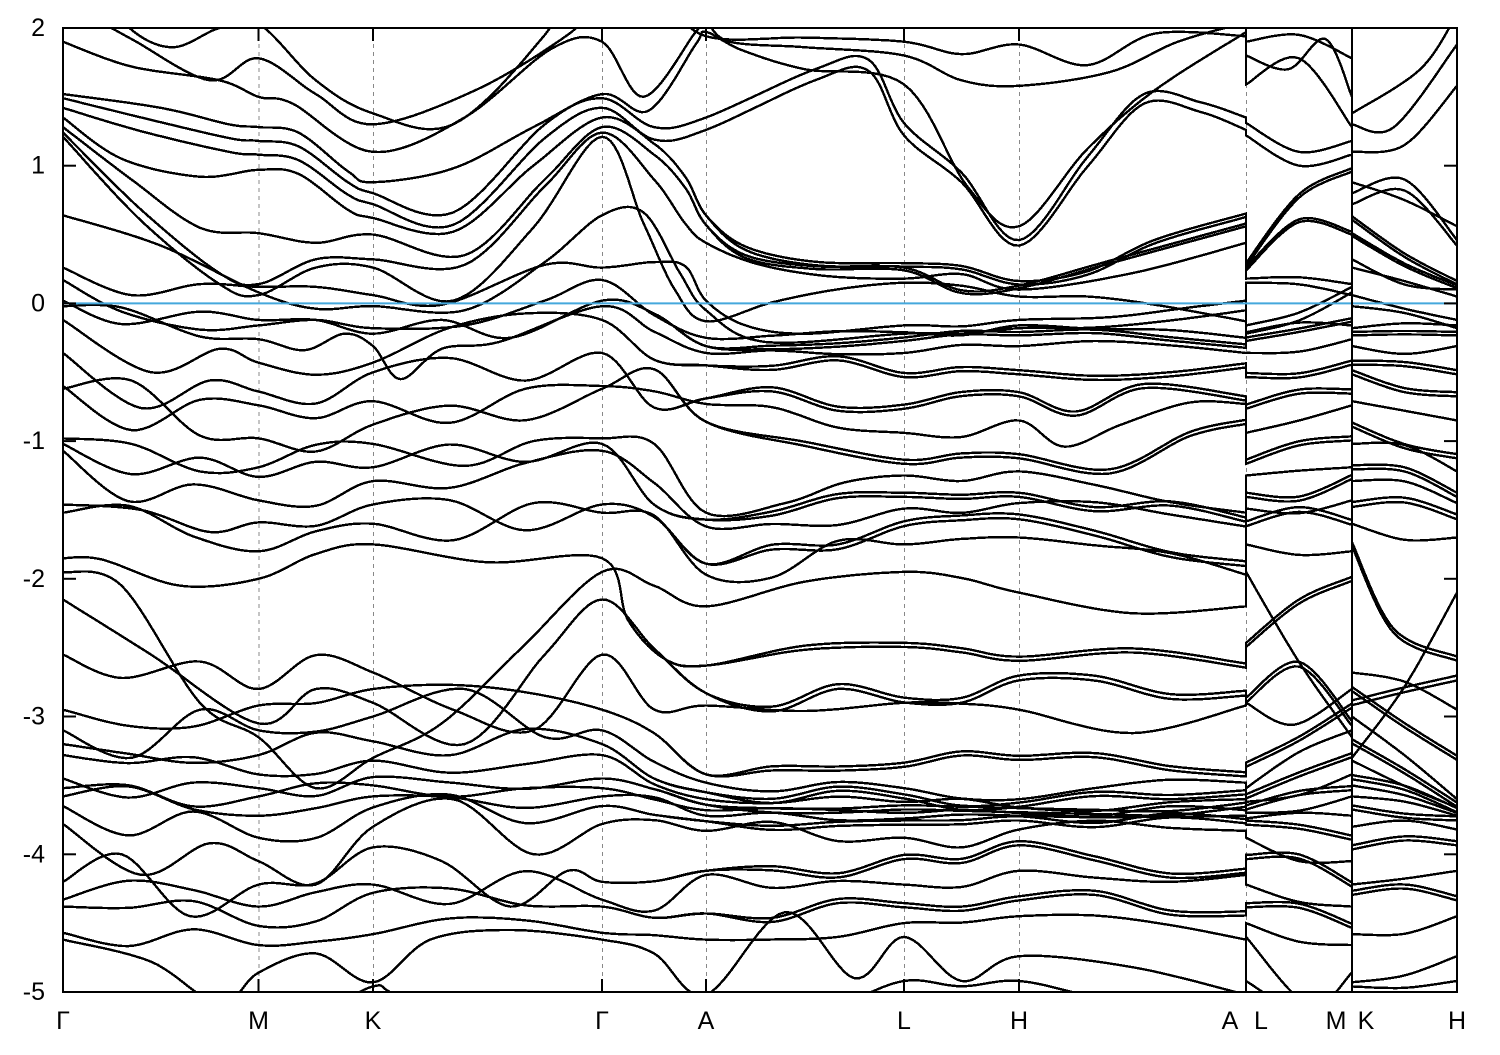 The image size is (1500, 1055). Describe the element at coordinates (34, 579) in the screenshot. I see `svg-text: -2` at that location.